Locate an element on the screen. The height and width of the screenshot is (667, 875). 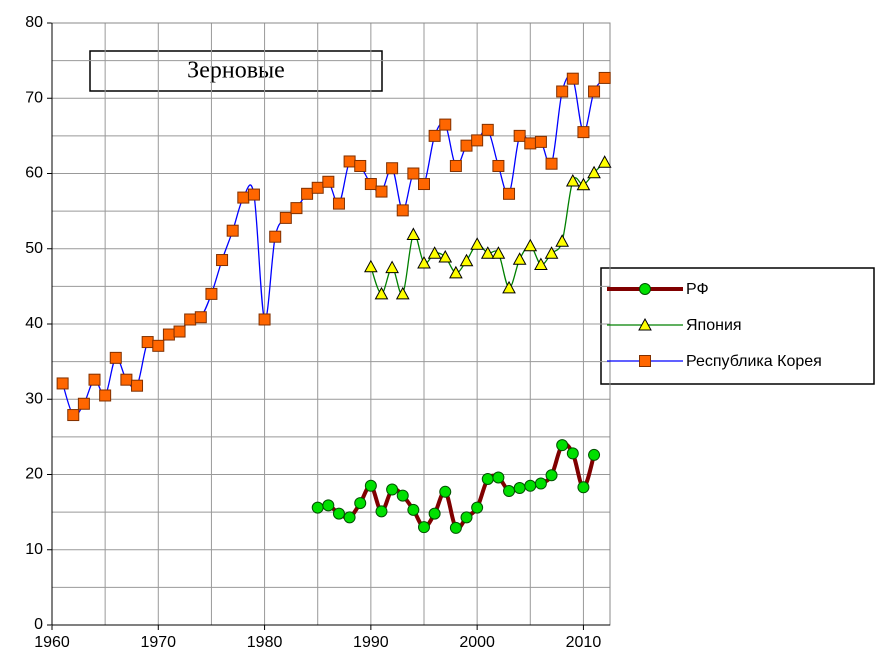
x-tick-label: 1970 is located at coordinates (158, 642).